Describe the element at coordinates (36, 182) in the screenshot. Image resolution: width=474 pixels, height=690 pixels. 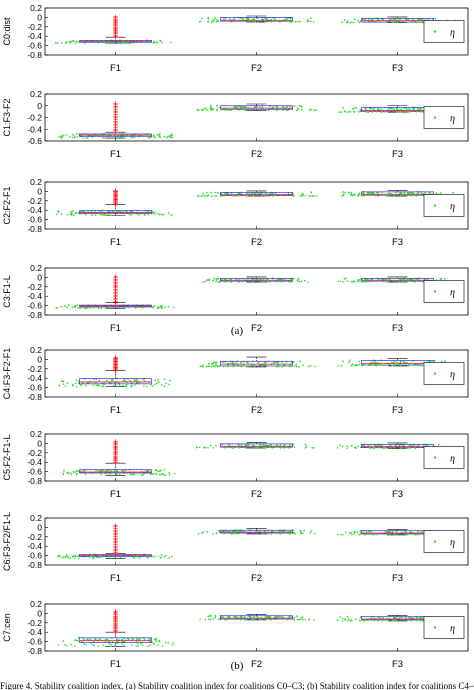
I see `y-tick-label: 0.2` at that location.